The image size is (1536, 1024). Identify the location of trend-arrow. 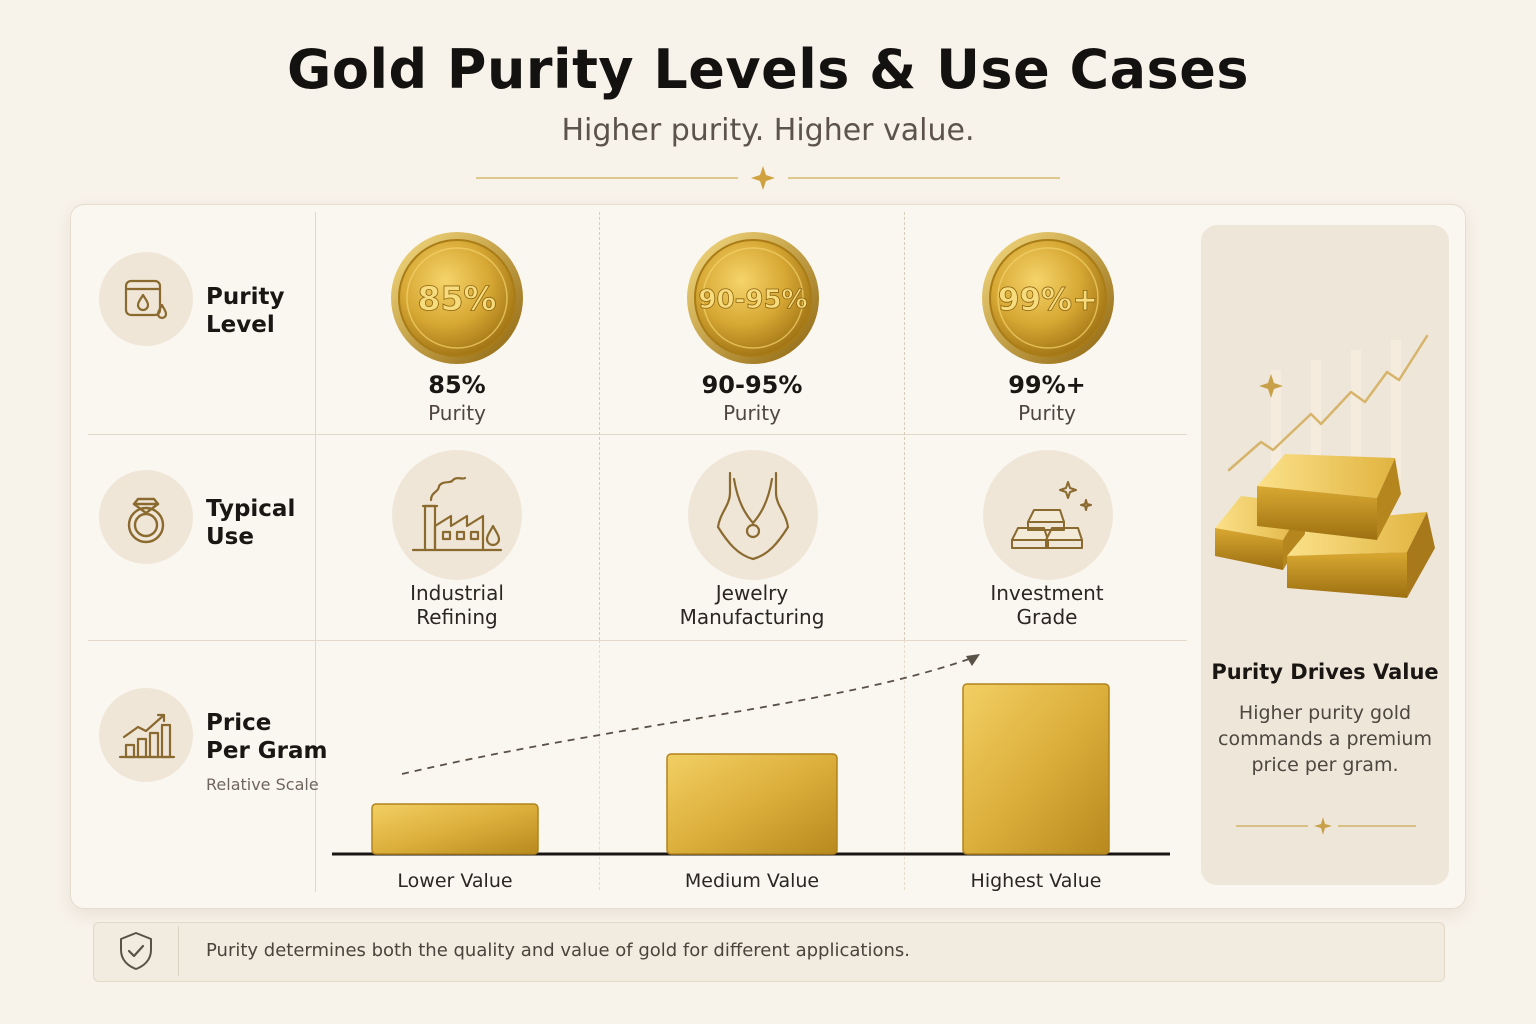
(687, 716).